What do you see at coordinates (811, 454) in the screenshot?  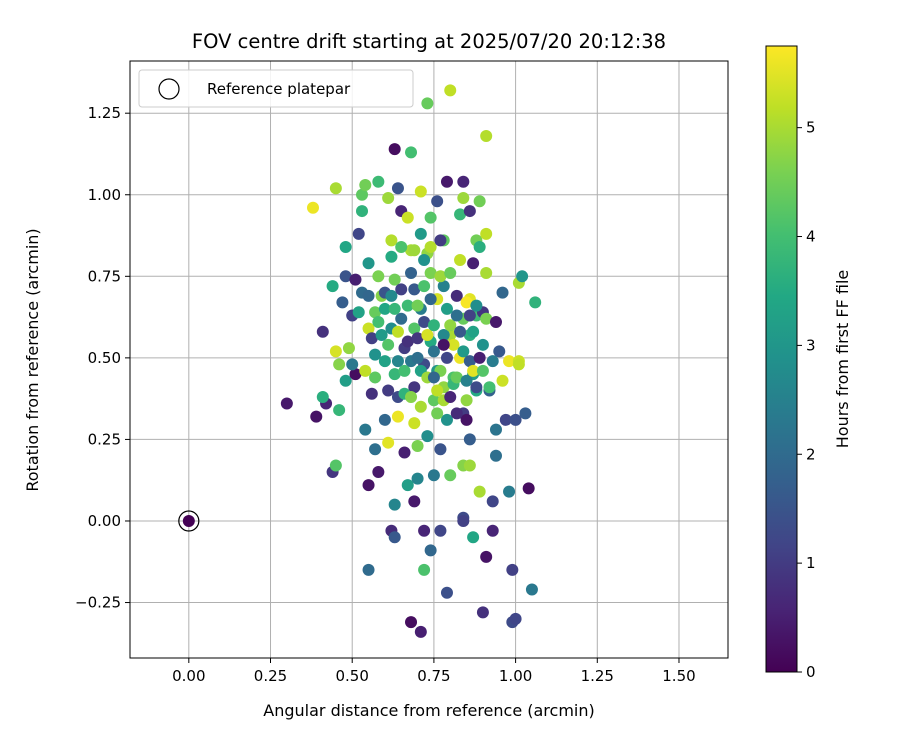 I see `colorbar-tick-label: 2` at bounding box center [811, 454].